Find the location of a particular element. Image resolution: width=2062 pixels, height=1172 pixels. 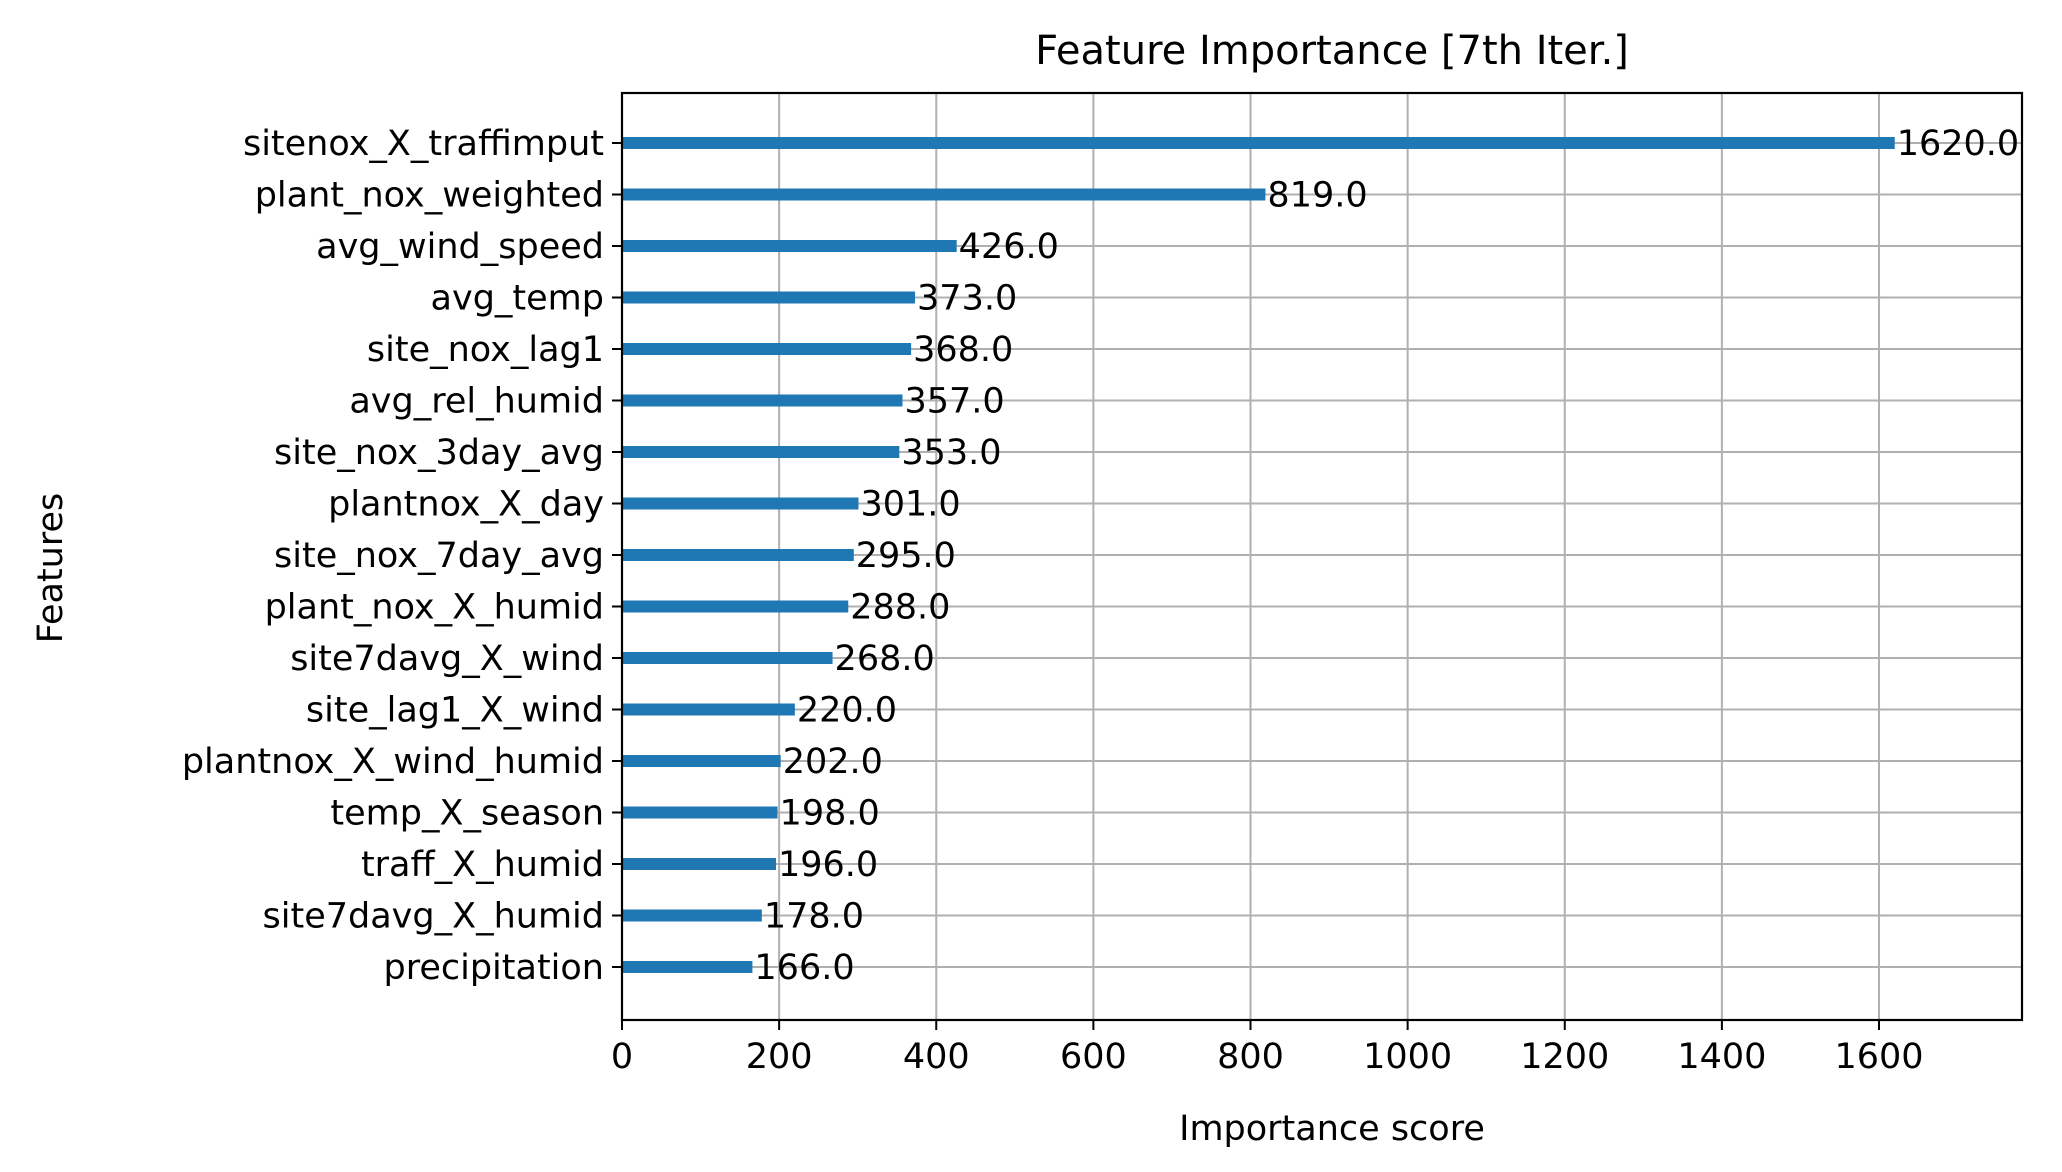

category-label: plantnox_X_wind_humid is located at coordinates (393, 762).